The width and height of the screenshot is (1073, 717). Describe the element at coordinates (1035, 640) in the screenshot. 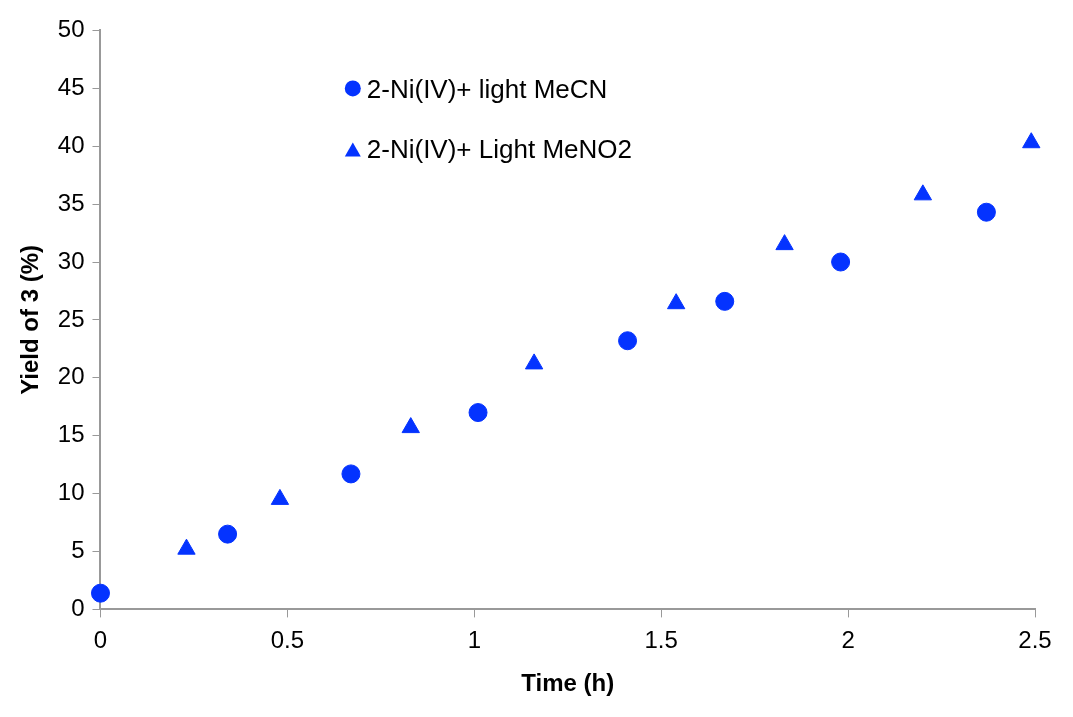

I see `x-tick-label: 2.5` at that location.